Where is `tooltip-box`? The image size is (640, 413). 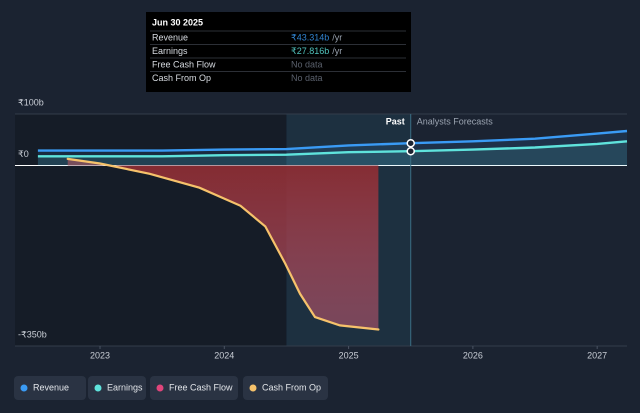
tooltip-box is located at coordinates (278, 52).